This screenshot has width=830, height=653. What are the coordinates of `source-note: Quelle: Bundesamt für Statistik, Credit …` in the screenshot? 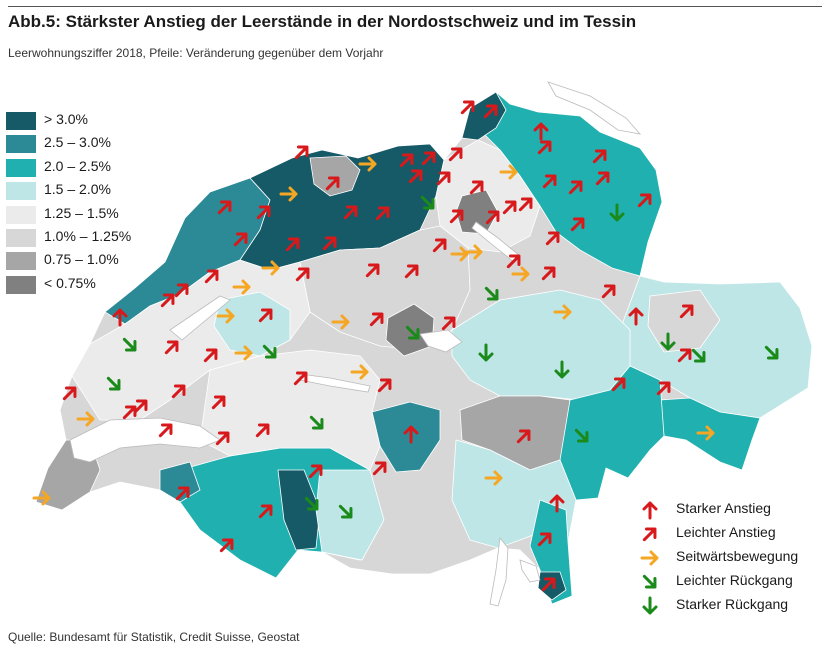 It's located at (154, 637).